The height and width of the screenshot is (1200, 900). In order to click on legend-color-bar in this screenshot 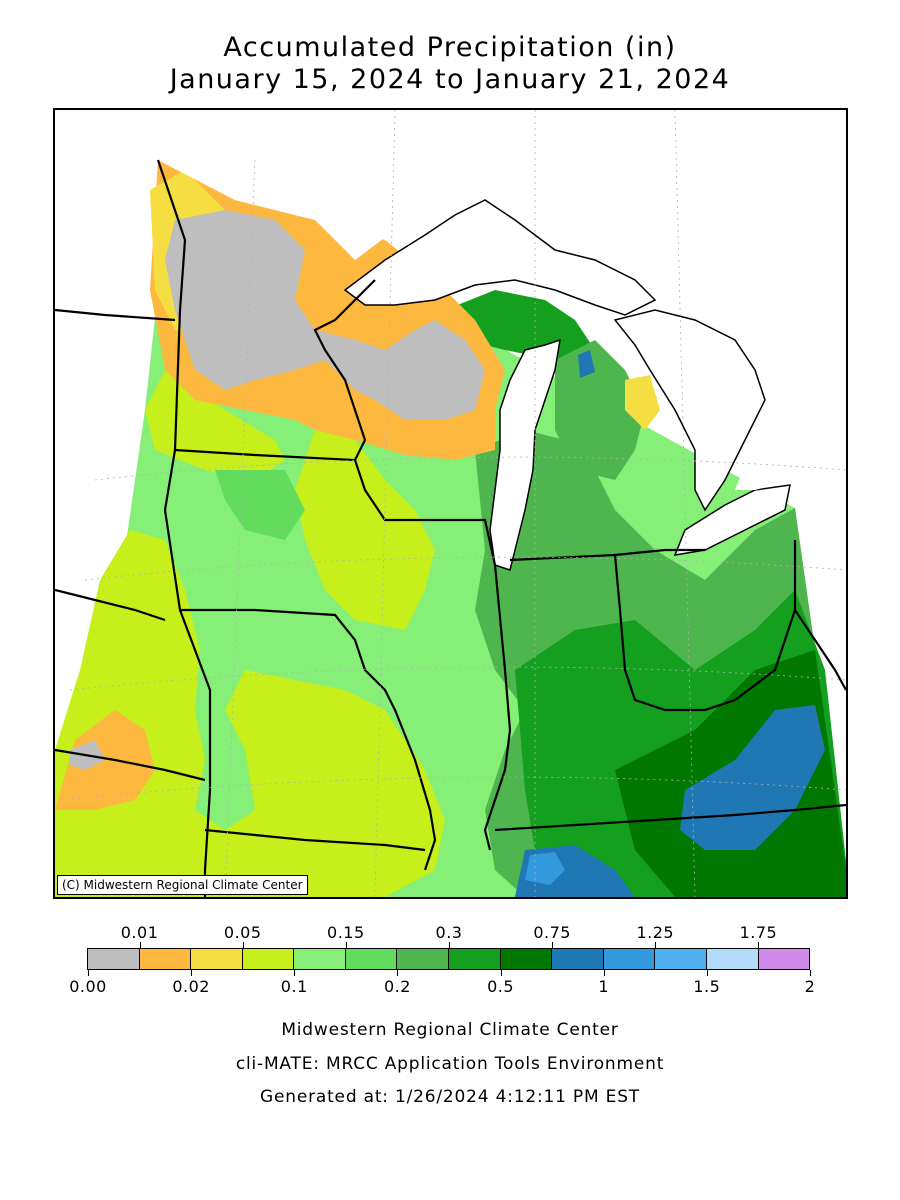, I will do `click(449, 959)`.